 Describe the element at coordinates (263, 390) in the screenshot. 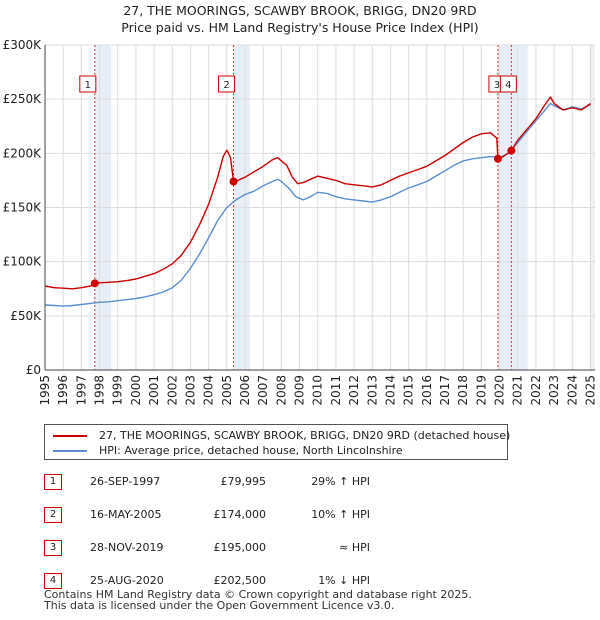

I see `x-tick-label: 2007` at that location.